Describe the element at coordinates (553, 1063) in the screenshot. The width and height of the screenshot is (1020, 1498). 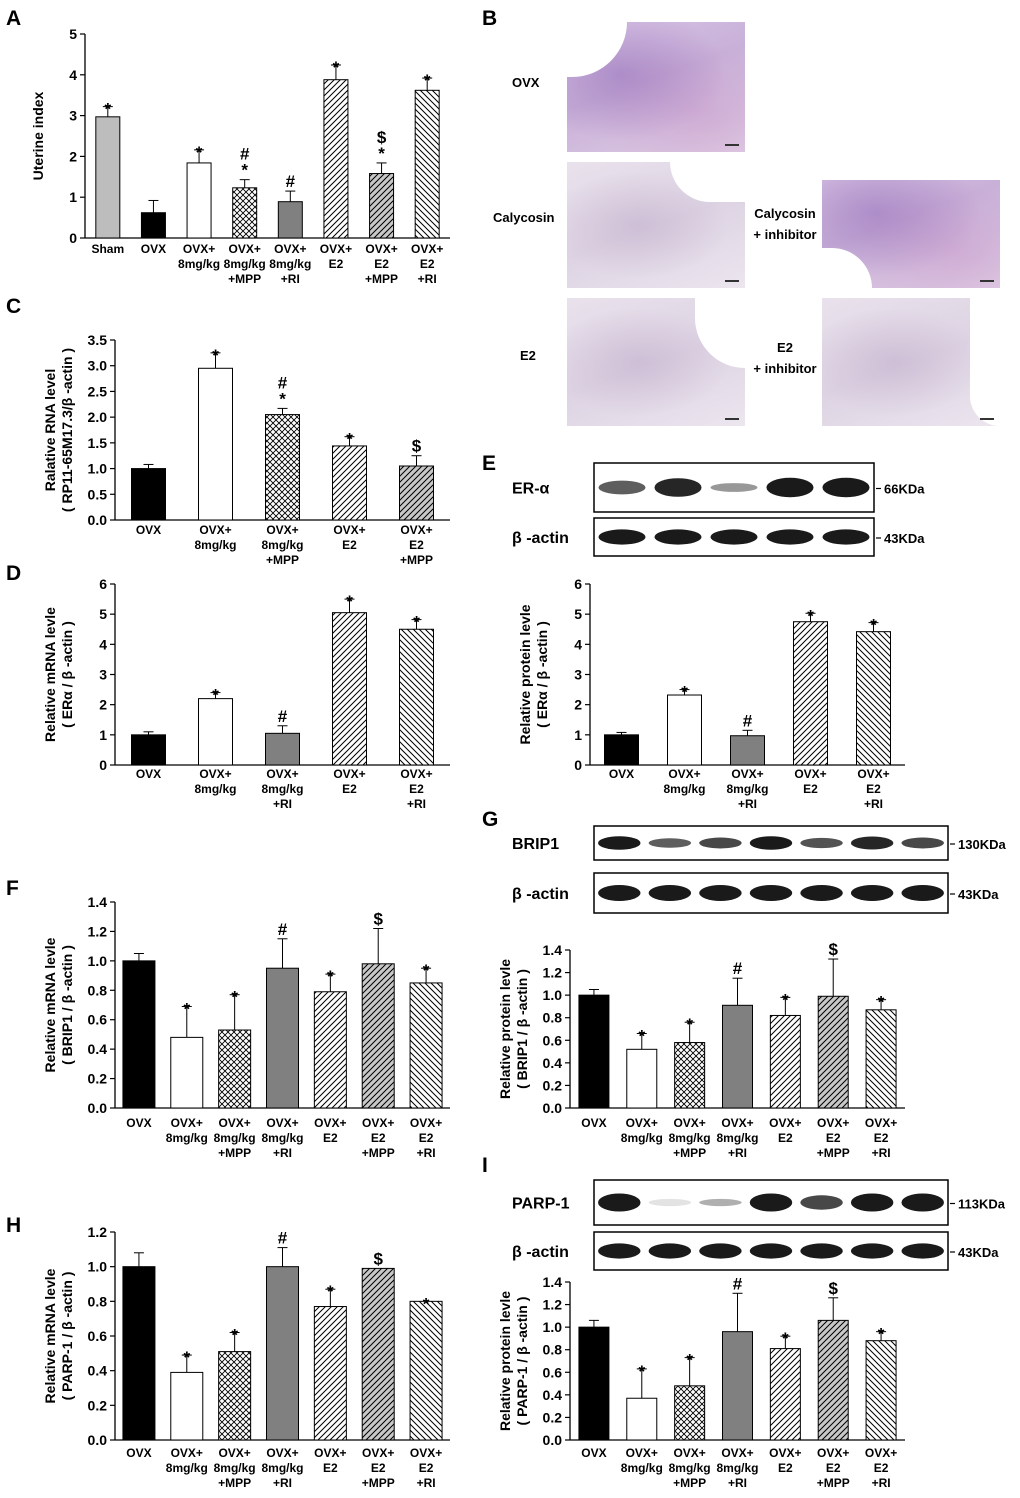
I see `y-tick-label: 0.4` at that location.